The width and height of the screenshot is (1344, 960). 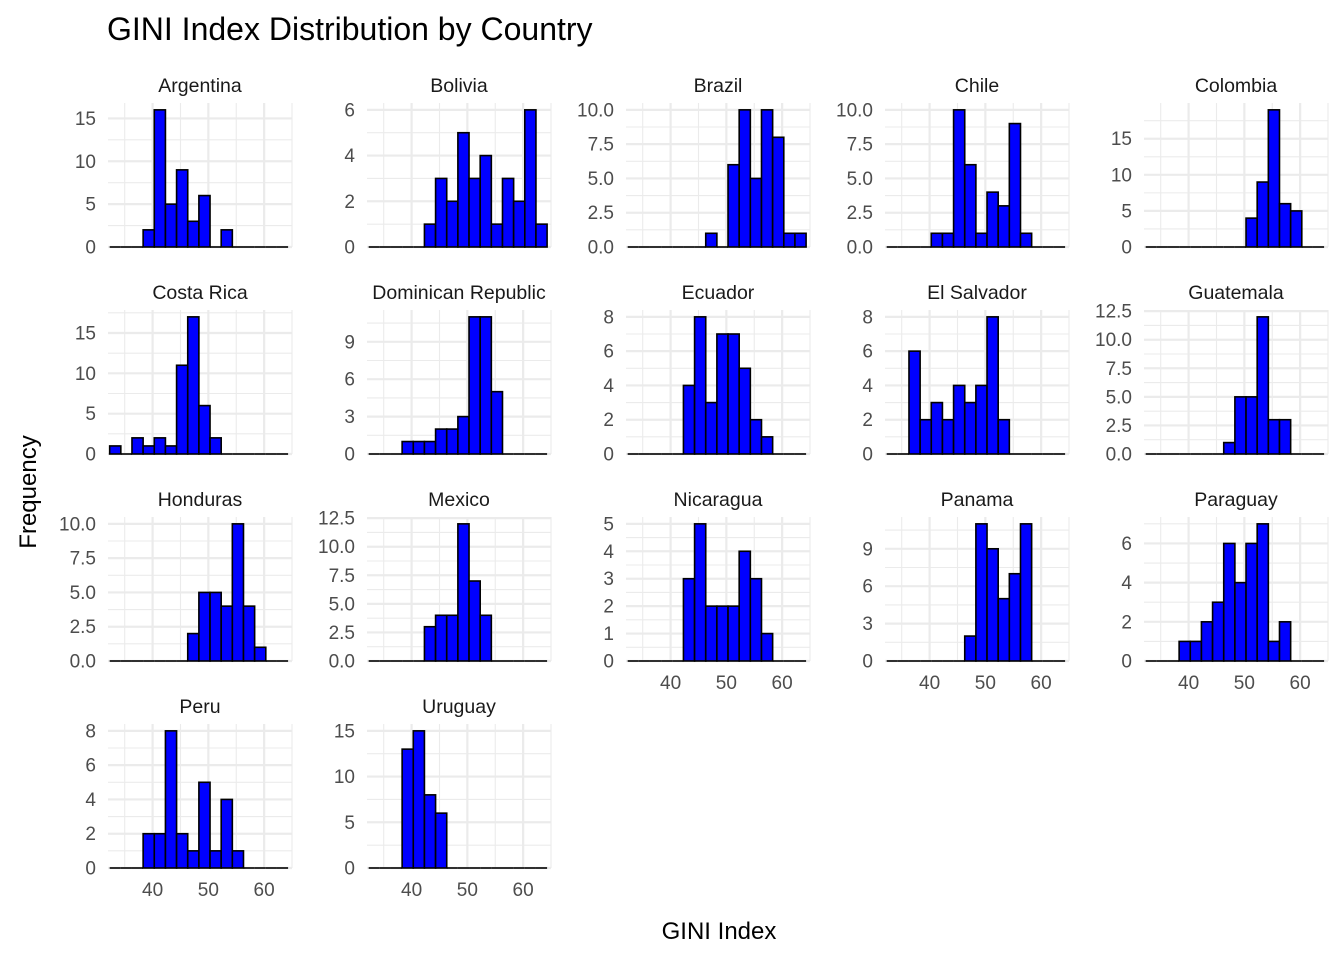 I want to click on y-tick-label: 15, so click(x=344, y=731).